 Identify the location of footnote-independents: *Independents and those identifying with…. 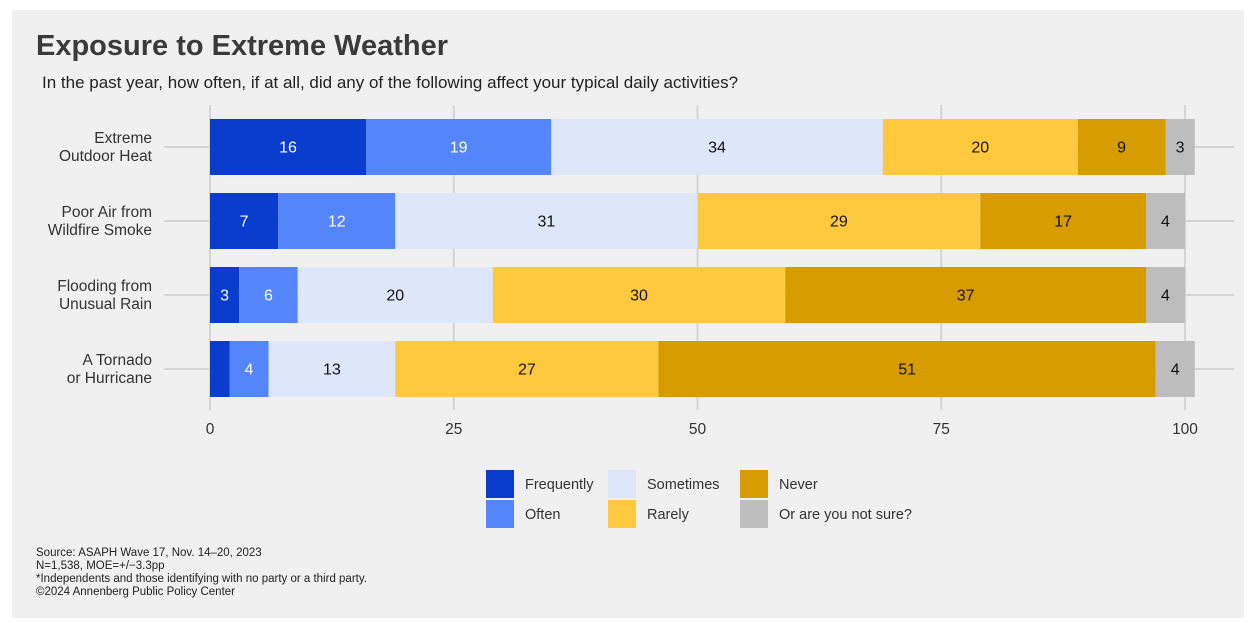
(201, 579).